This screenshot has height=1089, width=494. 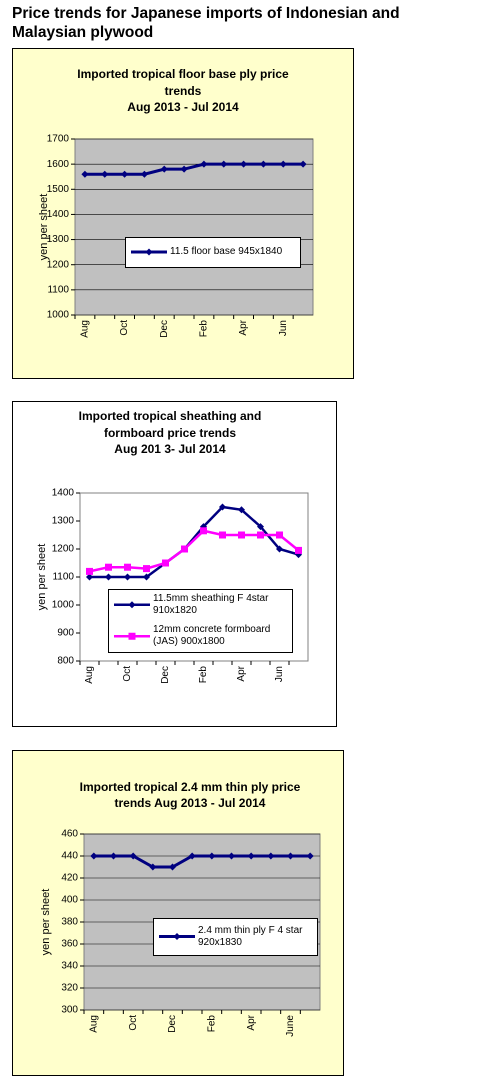 I want to click on legend-label: 12mm concrete formboard (JAS) 900x1800, so click(x=212, y=636).